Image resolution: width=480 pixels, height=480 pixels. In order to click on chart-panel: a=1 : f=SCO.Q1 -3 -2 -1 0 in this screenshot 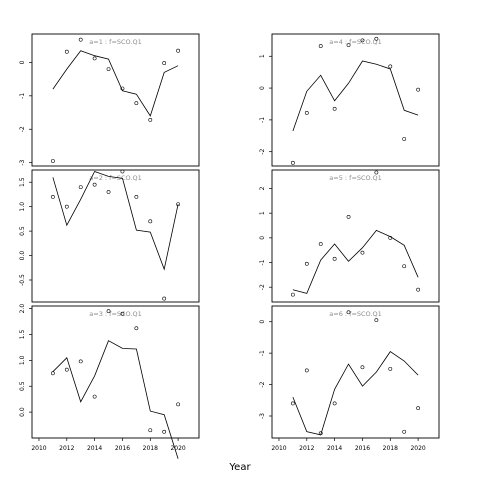, I will do `click(109, 100)`.